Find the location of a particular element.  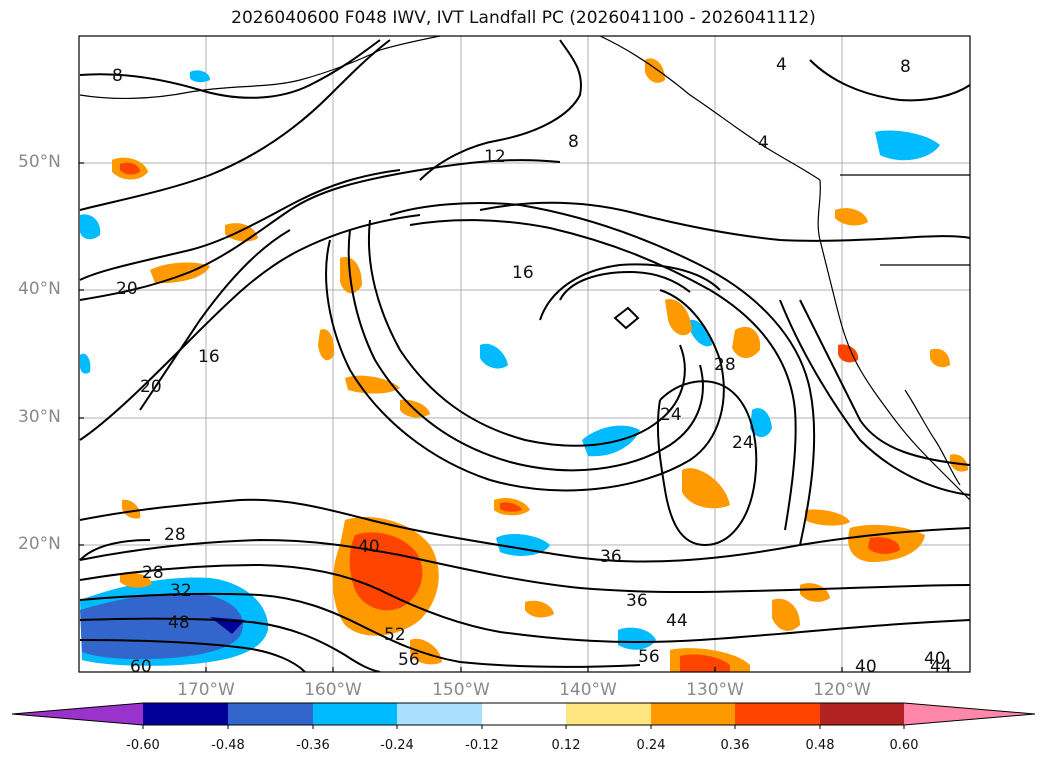

colorbar-extend-max is located at coordinates (969, 714).